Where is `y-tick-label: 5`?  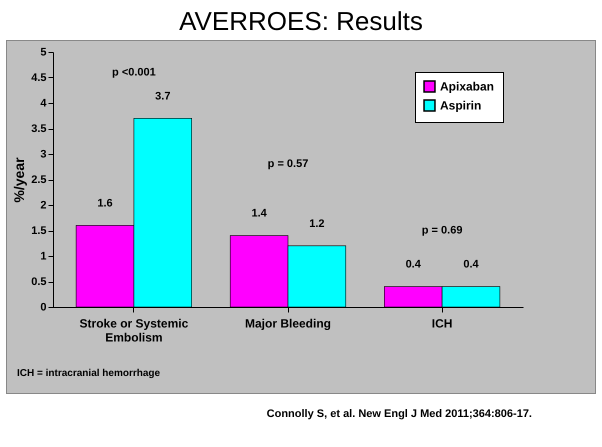 y-tick-label: 5 is located at coordinates (43, 52).